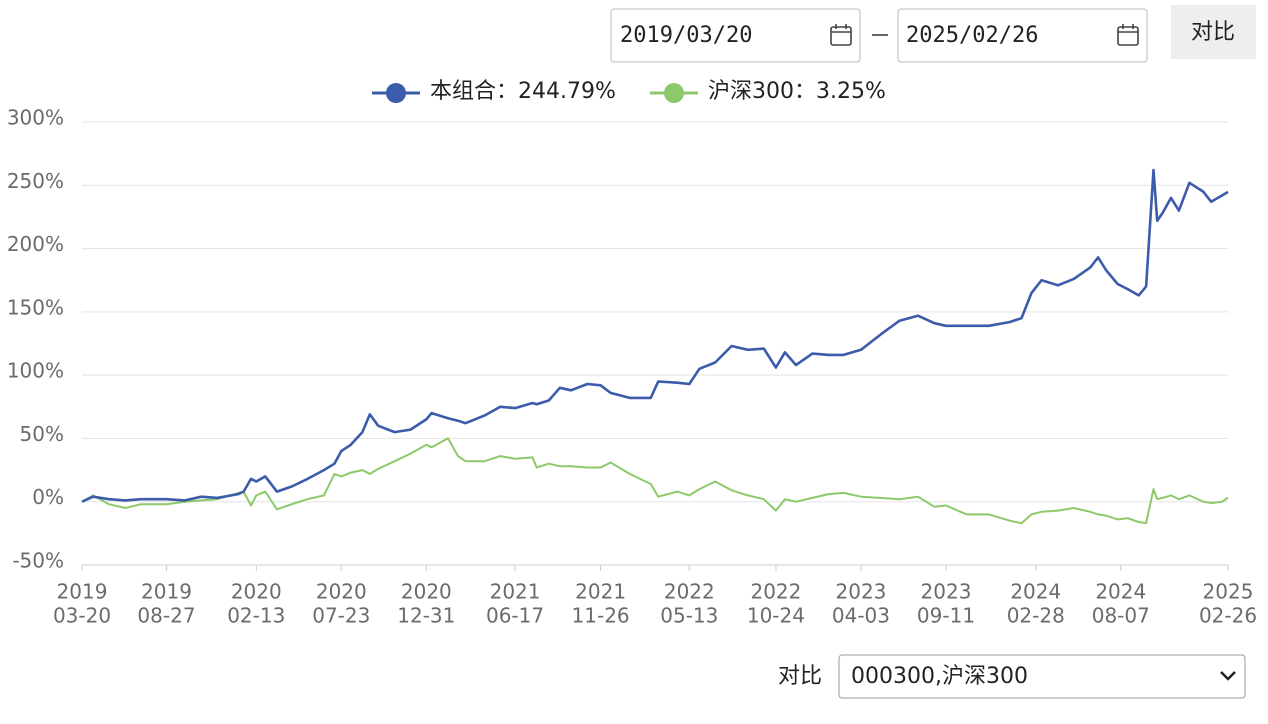 This screenshot has width=1268, height=724. What do you see at coordinates (776, 616) in the screenshot?
I see `x-tick-label: 10-24` at bounding box center [776, 616].